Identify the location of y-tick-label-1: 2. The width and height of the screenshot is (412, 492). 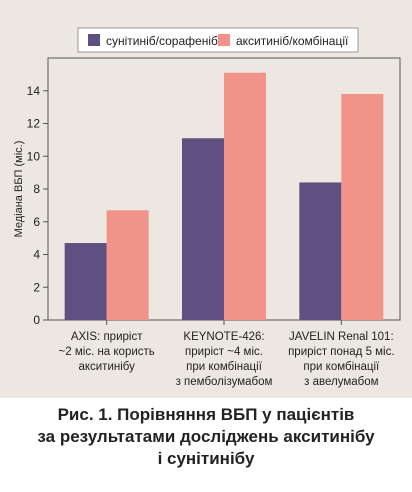
(36, 287).